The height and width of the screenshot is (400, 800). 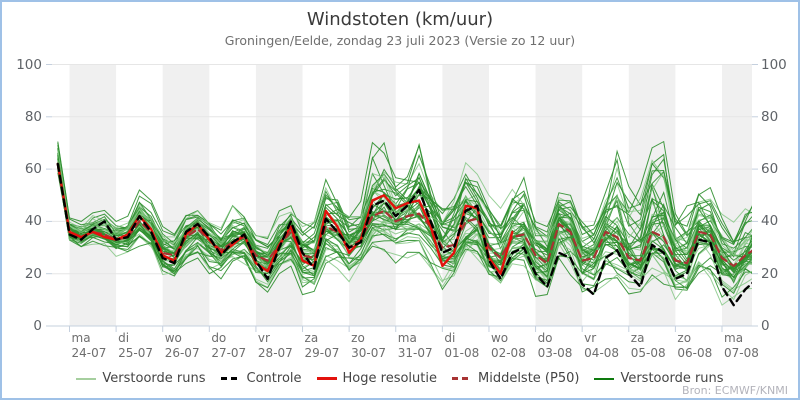 What do you see at coordinates (555, 353) in the screenshot?
I see `x-axis-date-label: 03-08` at bounding box center [555, 353].